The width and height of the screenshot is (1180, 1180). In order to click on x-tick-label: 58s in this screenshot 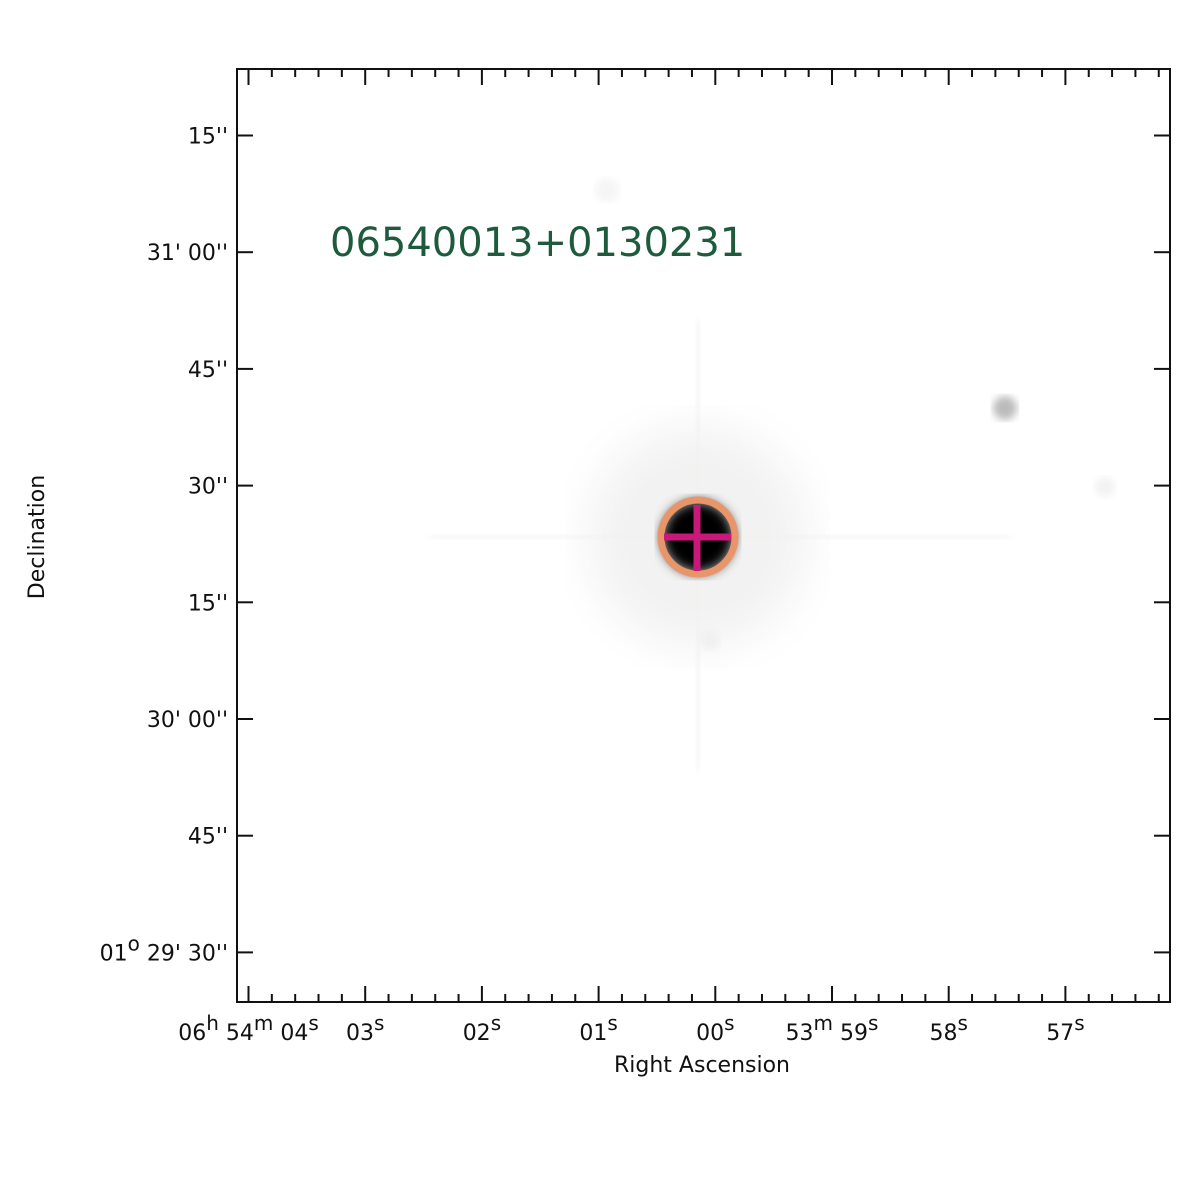, I will do `click(948, 1028)`.